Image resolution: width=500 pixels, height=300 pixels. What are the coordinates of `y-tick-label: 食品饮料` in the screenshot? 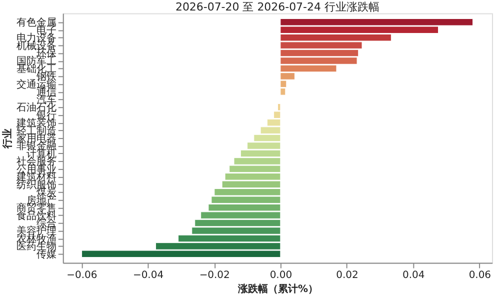 It's located at (36, 216).